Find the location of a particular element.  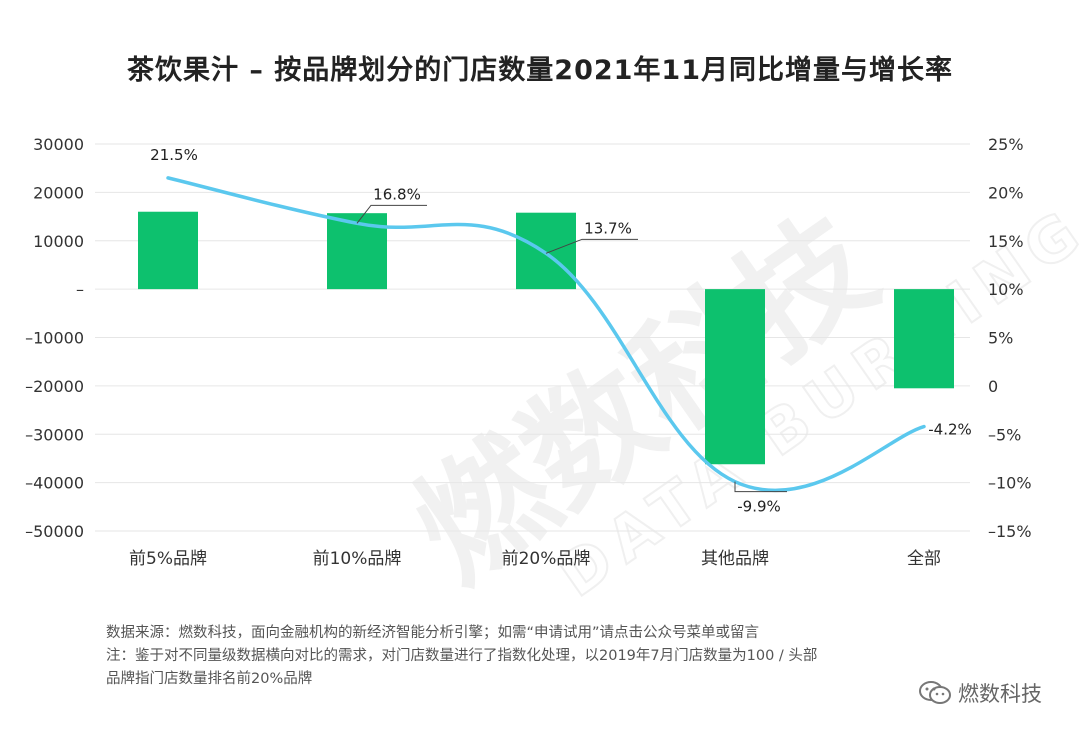

category-label: 前5%品牌 is located at coordinates (168, 559).